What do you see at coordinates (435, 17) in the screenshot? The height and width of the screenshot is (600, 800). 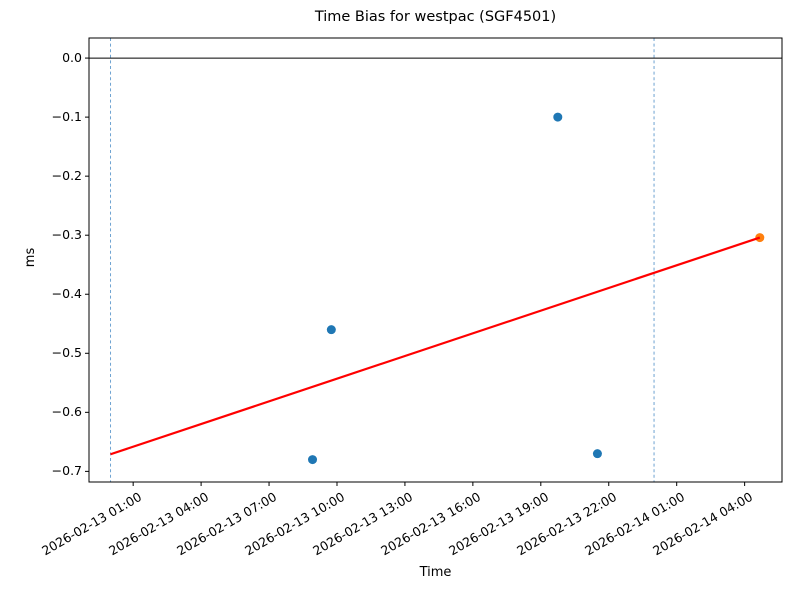 I see `chart-title: Time Bias for westpac (SGF4501)` at bounding box center [435, 17].